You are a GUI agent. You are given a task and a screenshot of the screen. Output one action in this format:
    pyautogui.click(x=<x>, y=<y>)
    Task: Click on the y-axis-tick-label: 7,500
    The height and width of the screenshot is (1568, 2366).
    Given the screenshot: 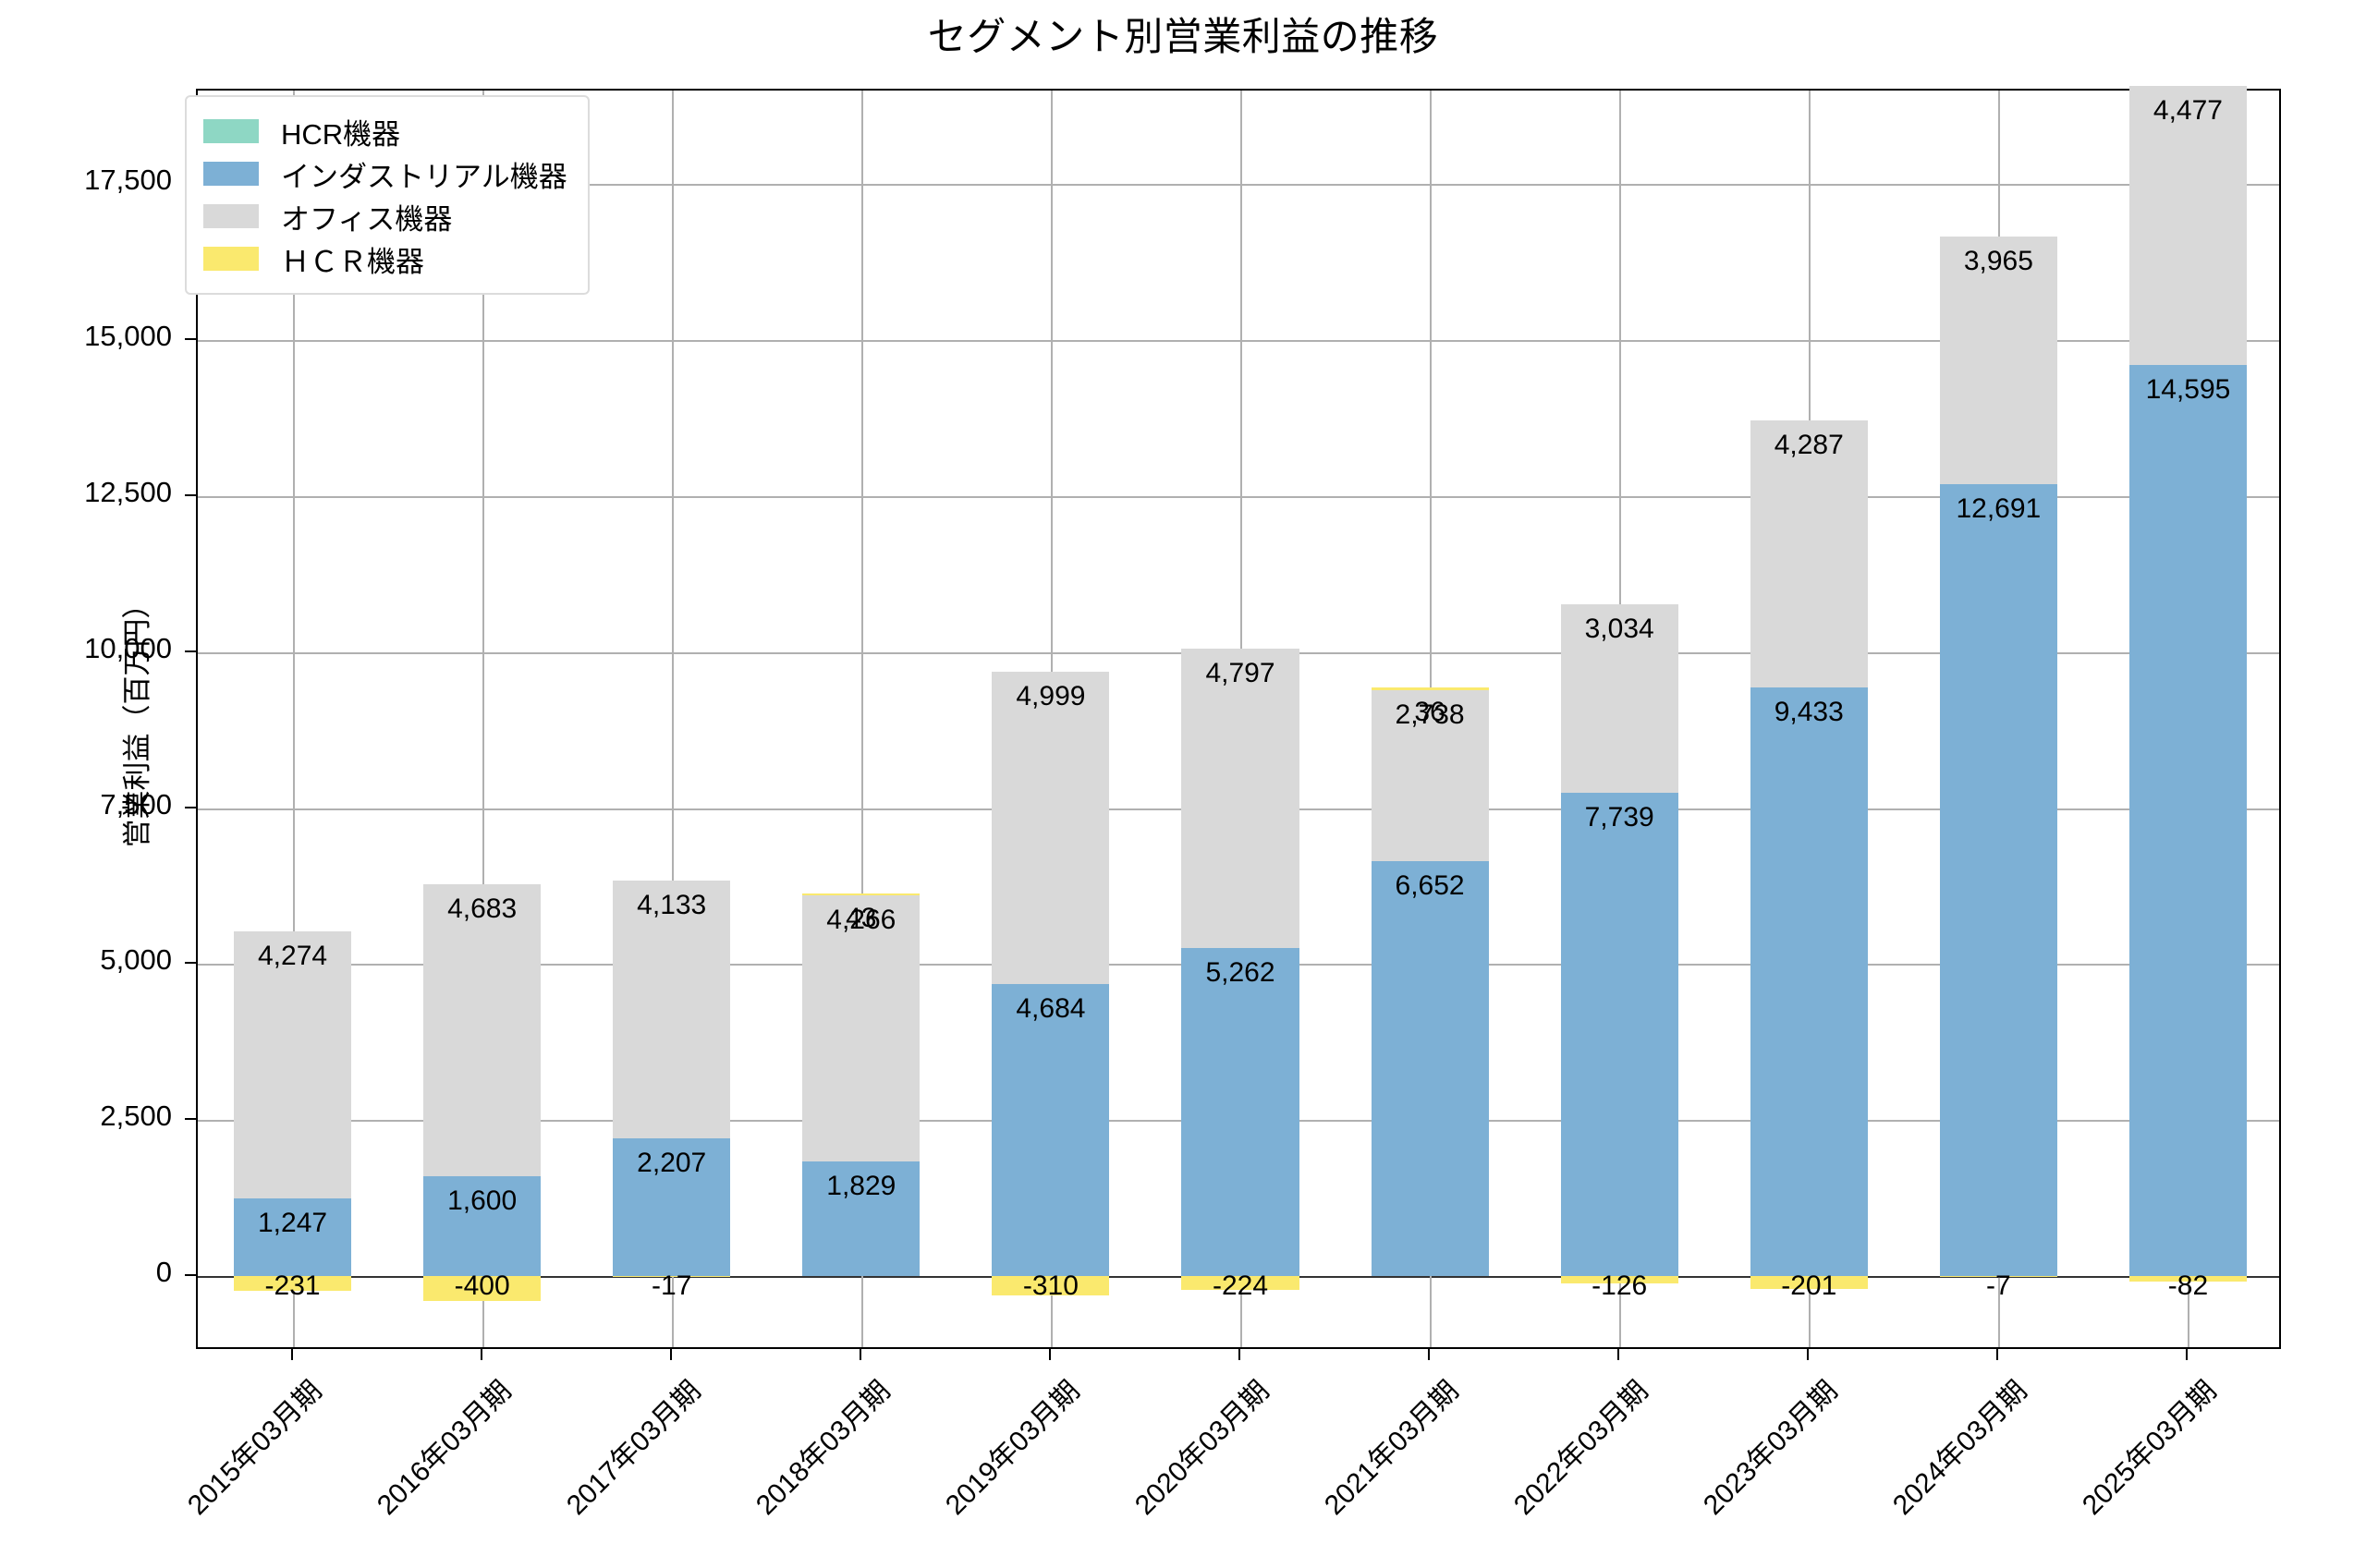 What is the action you would take?
    pyautogui.click(x=136, y=803)
    